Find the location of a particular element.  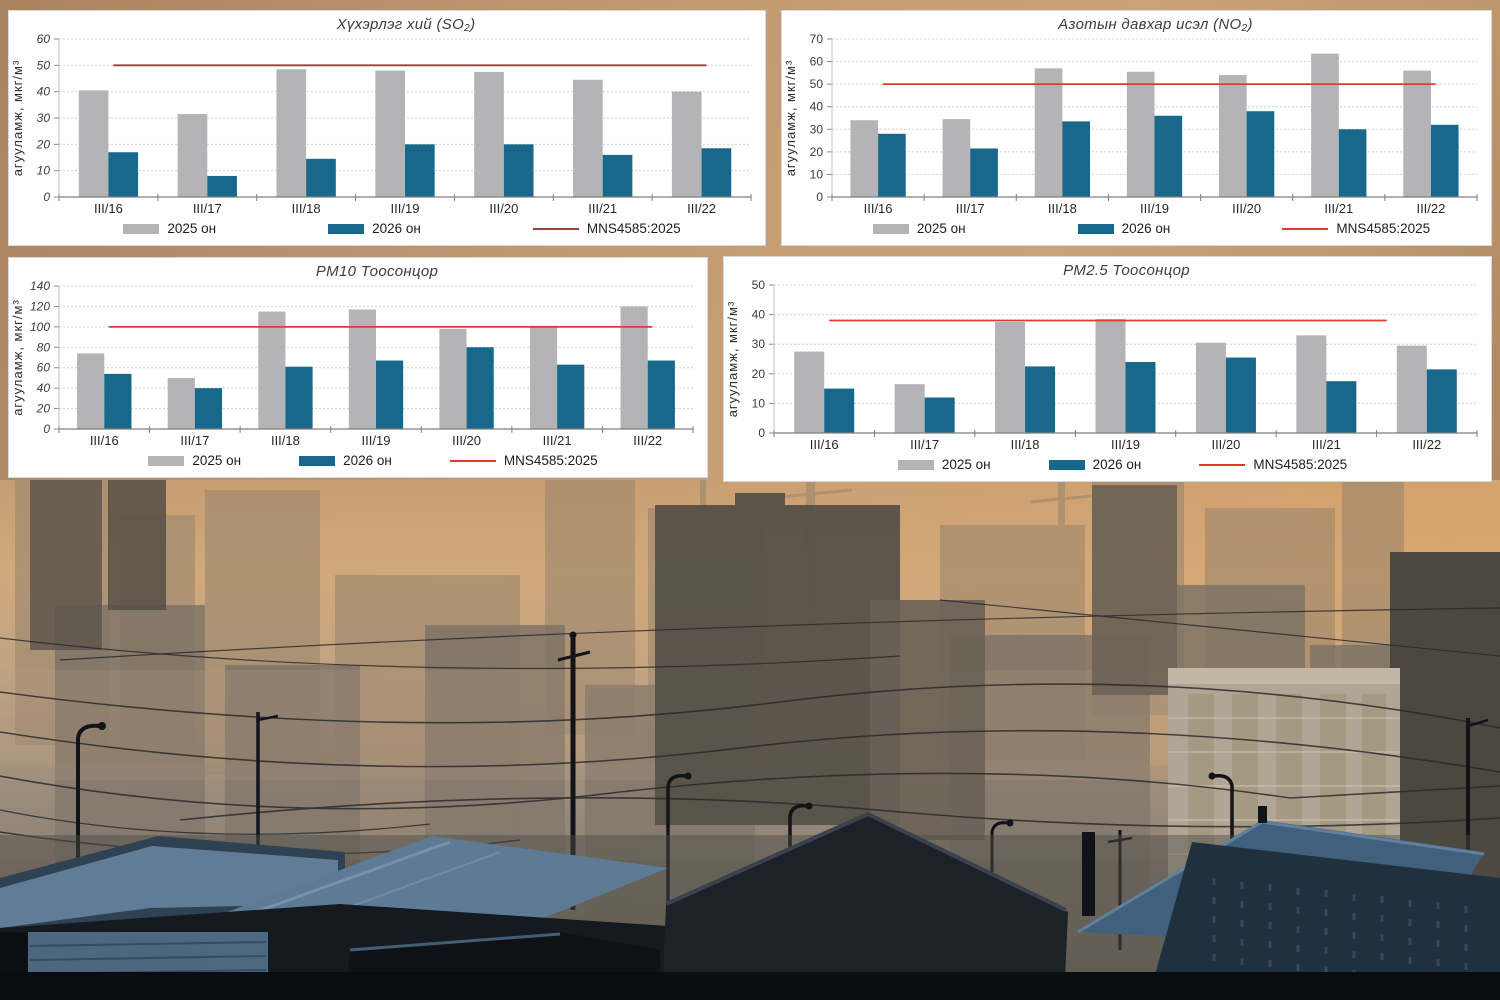

svg-text: 100 is located at coordinates (40, 327).